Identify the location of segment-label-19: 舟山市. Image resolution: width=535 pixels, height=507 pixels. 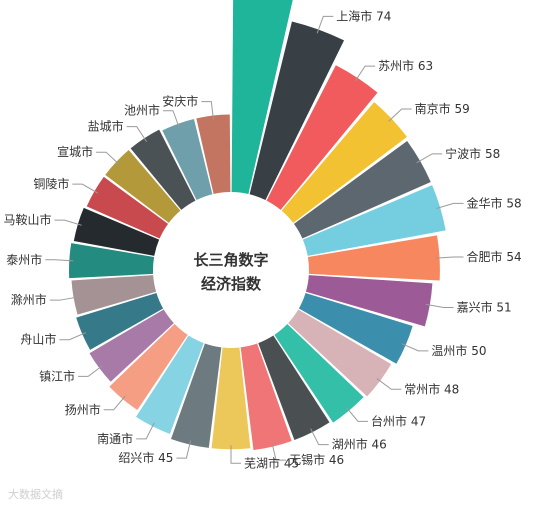
(38, 339).